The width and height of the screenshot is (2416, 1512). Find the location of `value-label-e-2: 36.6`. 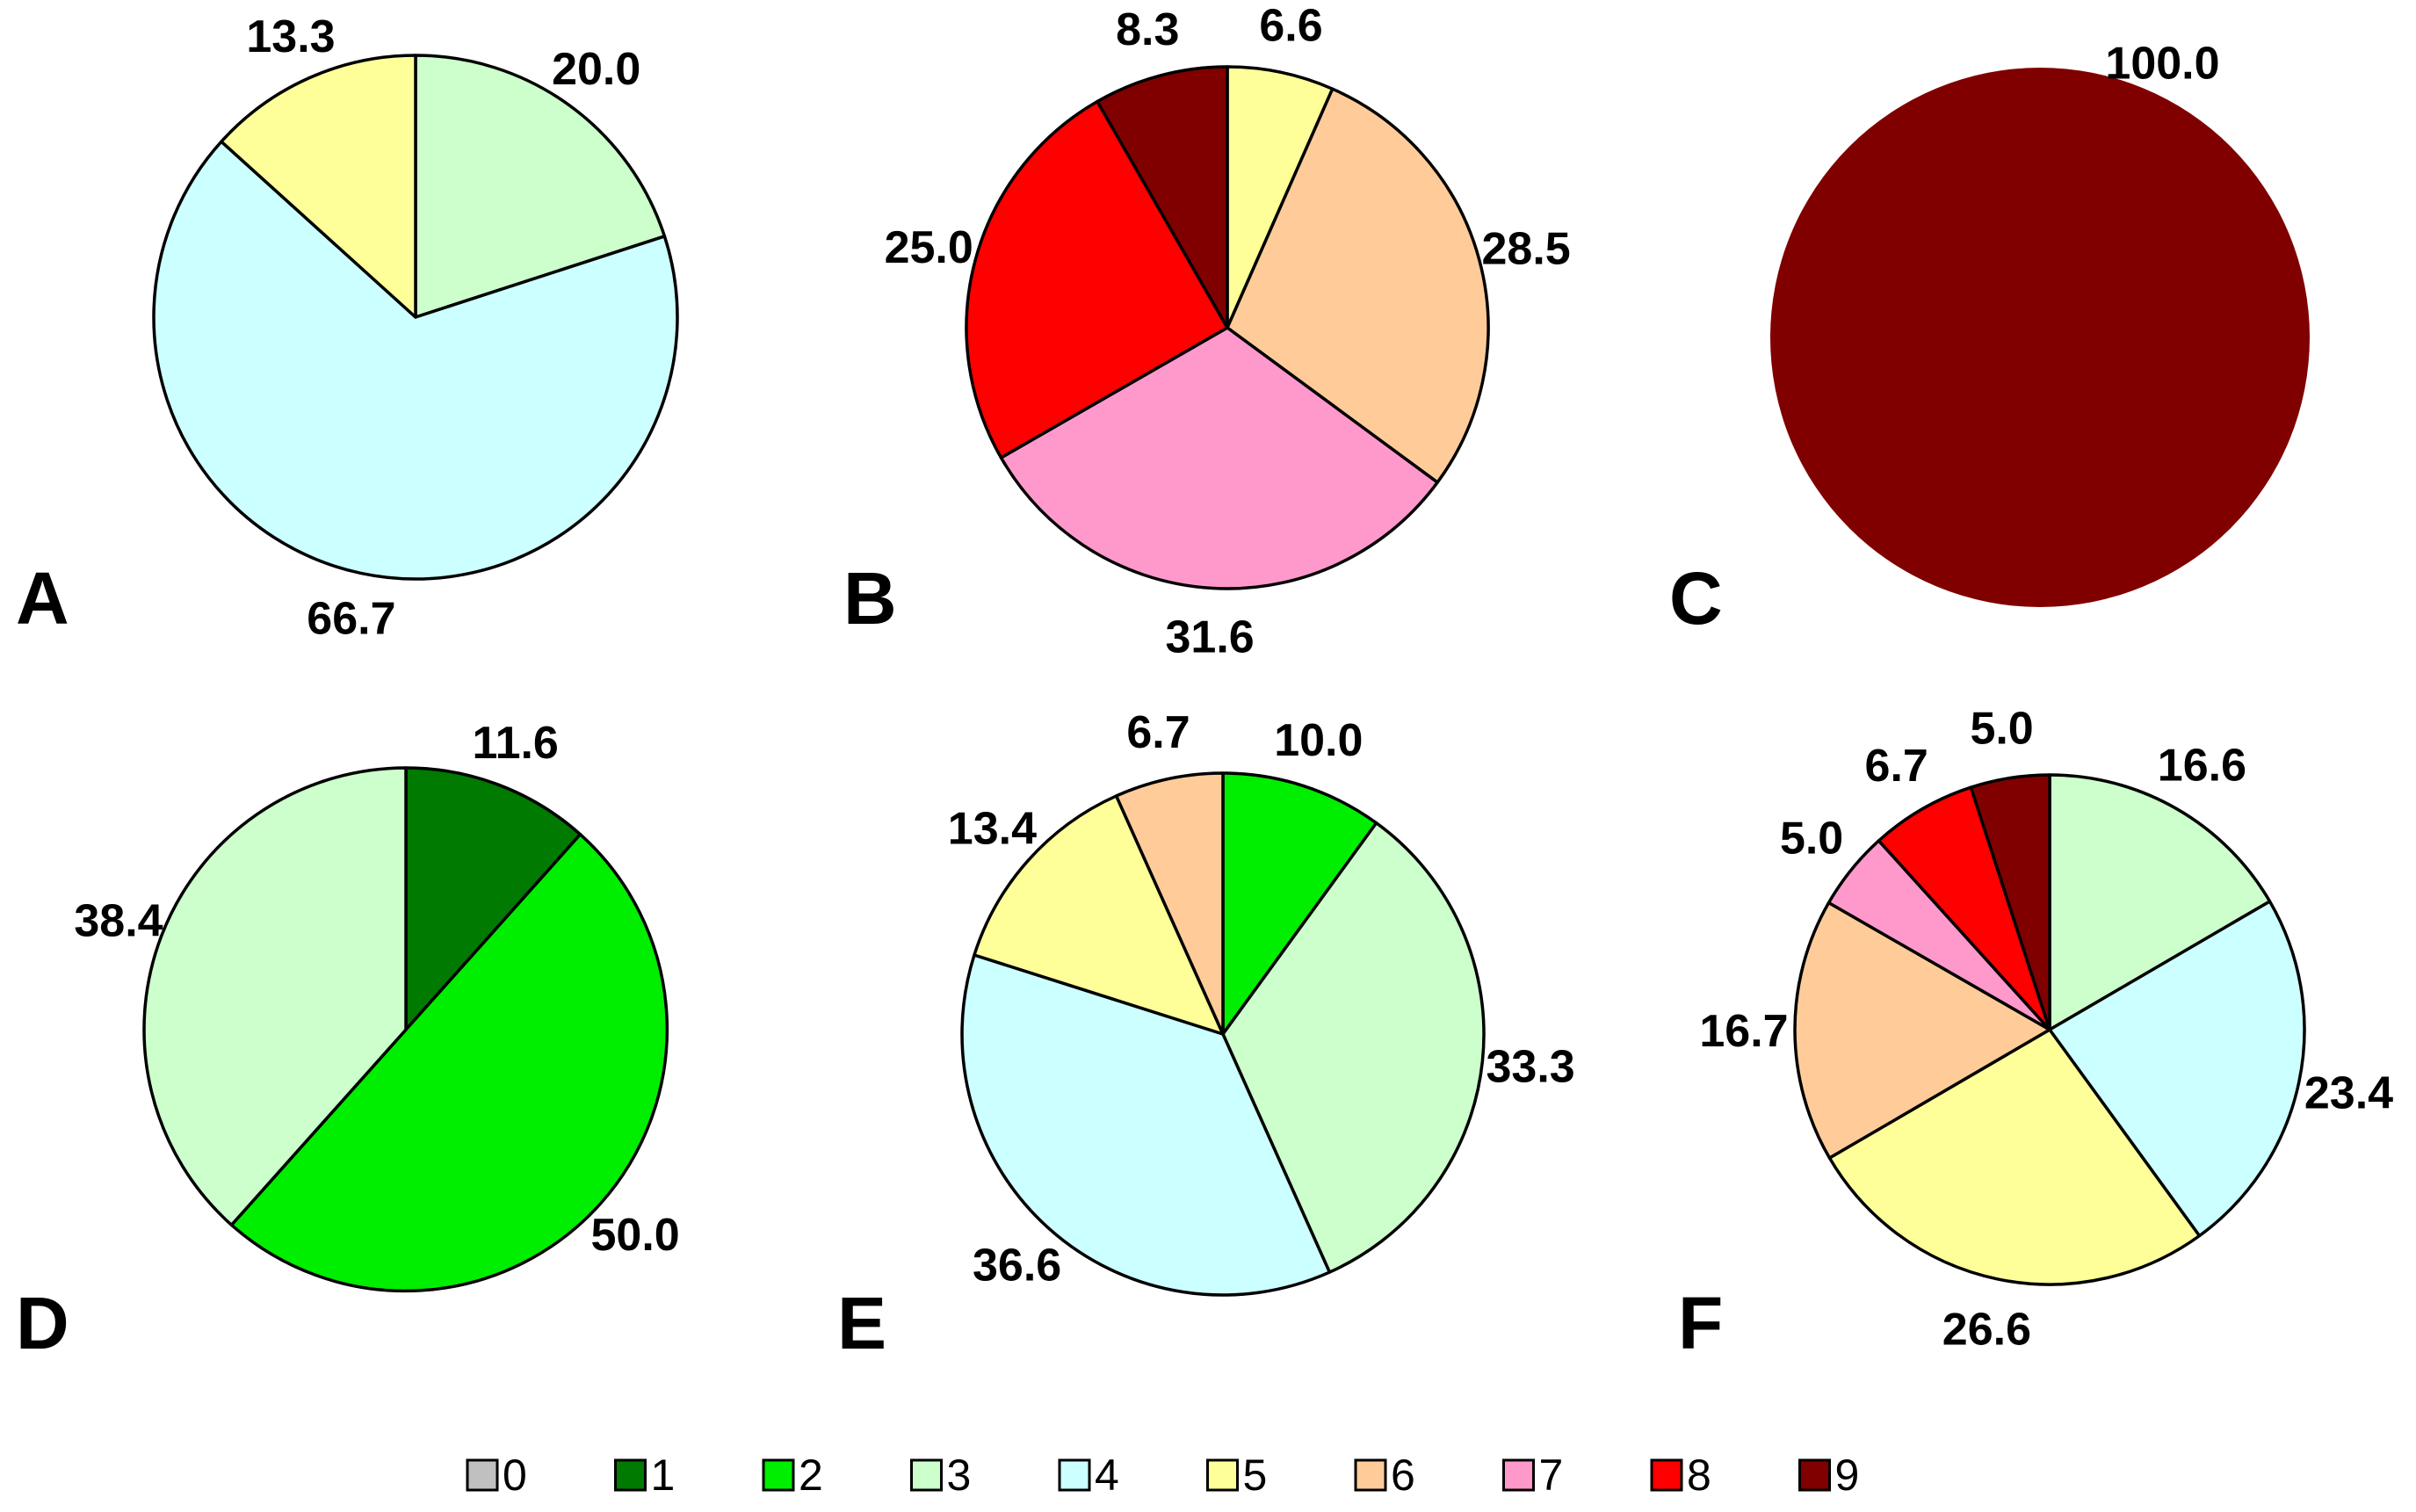

value-label-e-2: 36.6 is located at coordinates (1017, 1266).